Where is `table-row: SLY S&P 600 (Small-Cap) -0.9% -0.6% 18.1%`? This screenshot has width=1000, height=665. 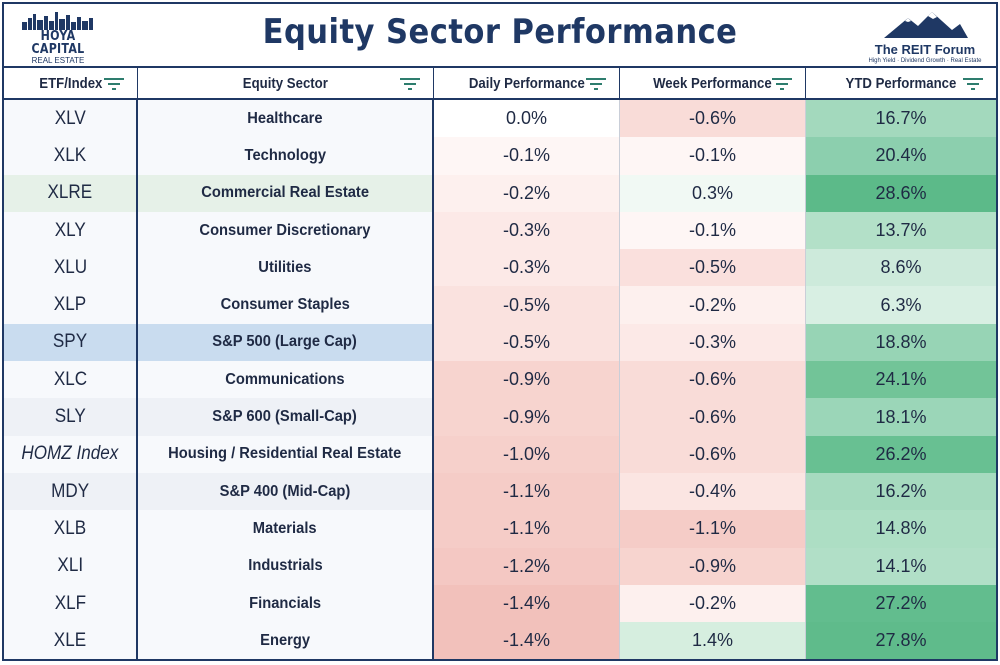
table-row: SLY S&P 600 (Small-Cap) -0.9% -0.6% 18.1% is located at coordinates (500, 417).